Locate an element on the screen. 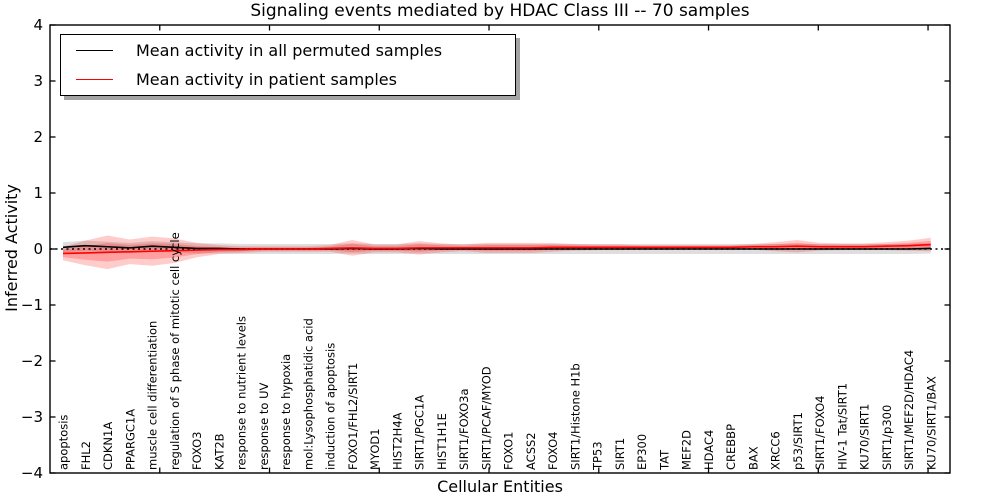 The image size is (1000, 500). x-entity-label: induction of apoptosis is located at coordinates (331, 406).